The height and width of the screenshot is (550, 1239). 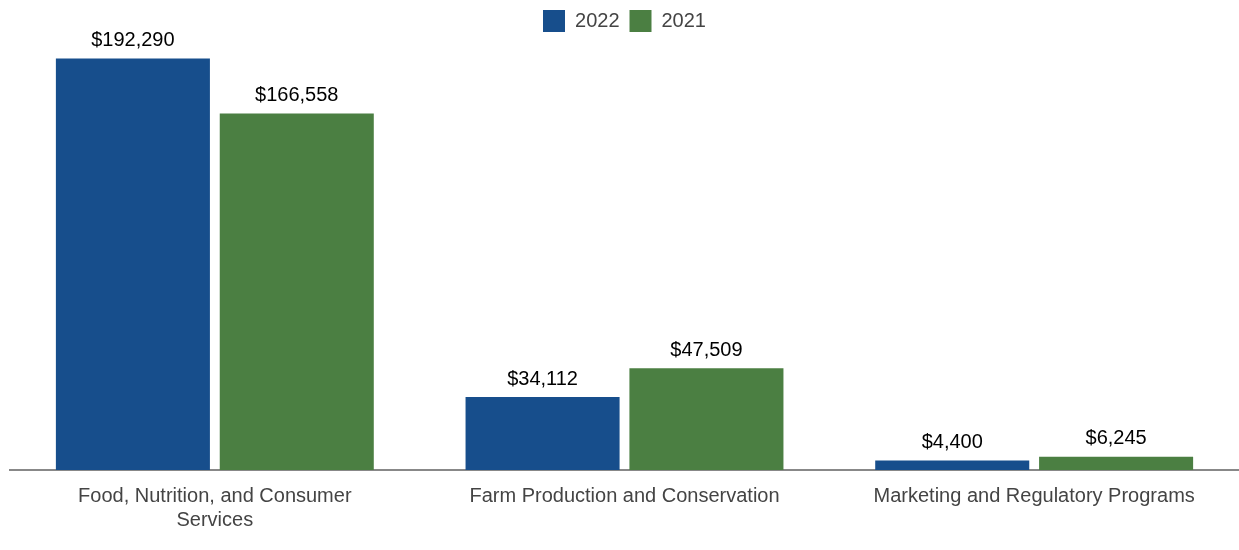 I want to click on data-label: $6,245, so click(x=1116, y=437).